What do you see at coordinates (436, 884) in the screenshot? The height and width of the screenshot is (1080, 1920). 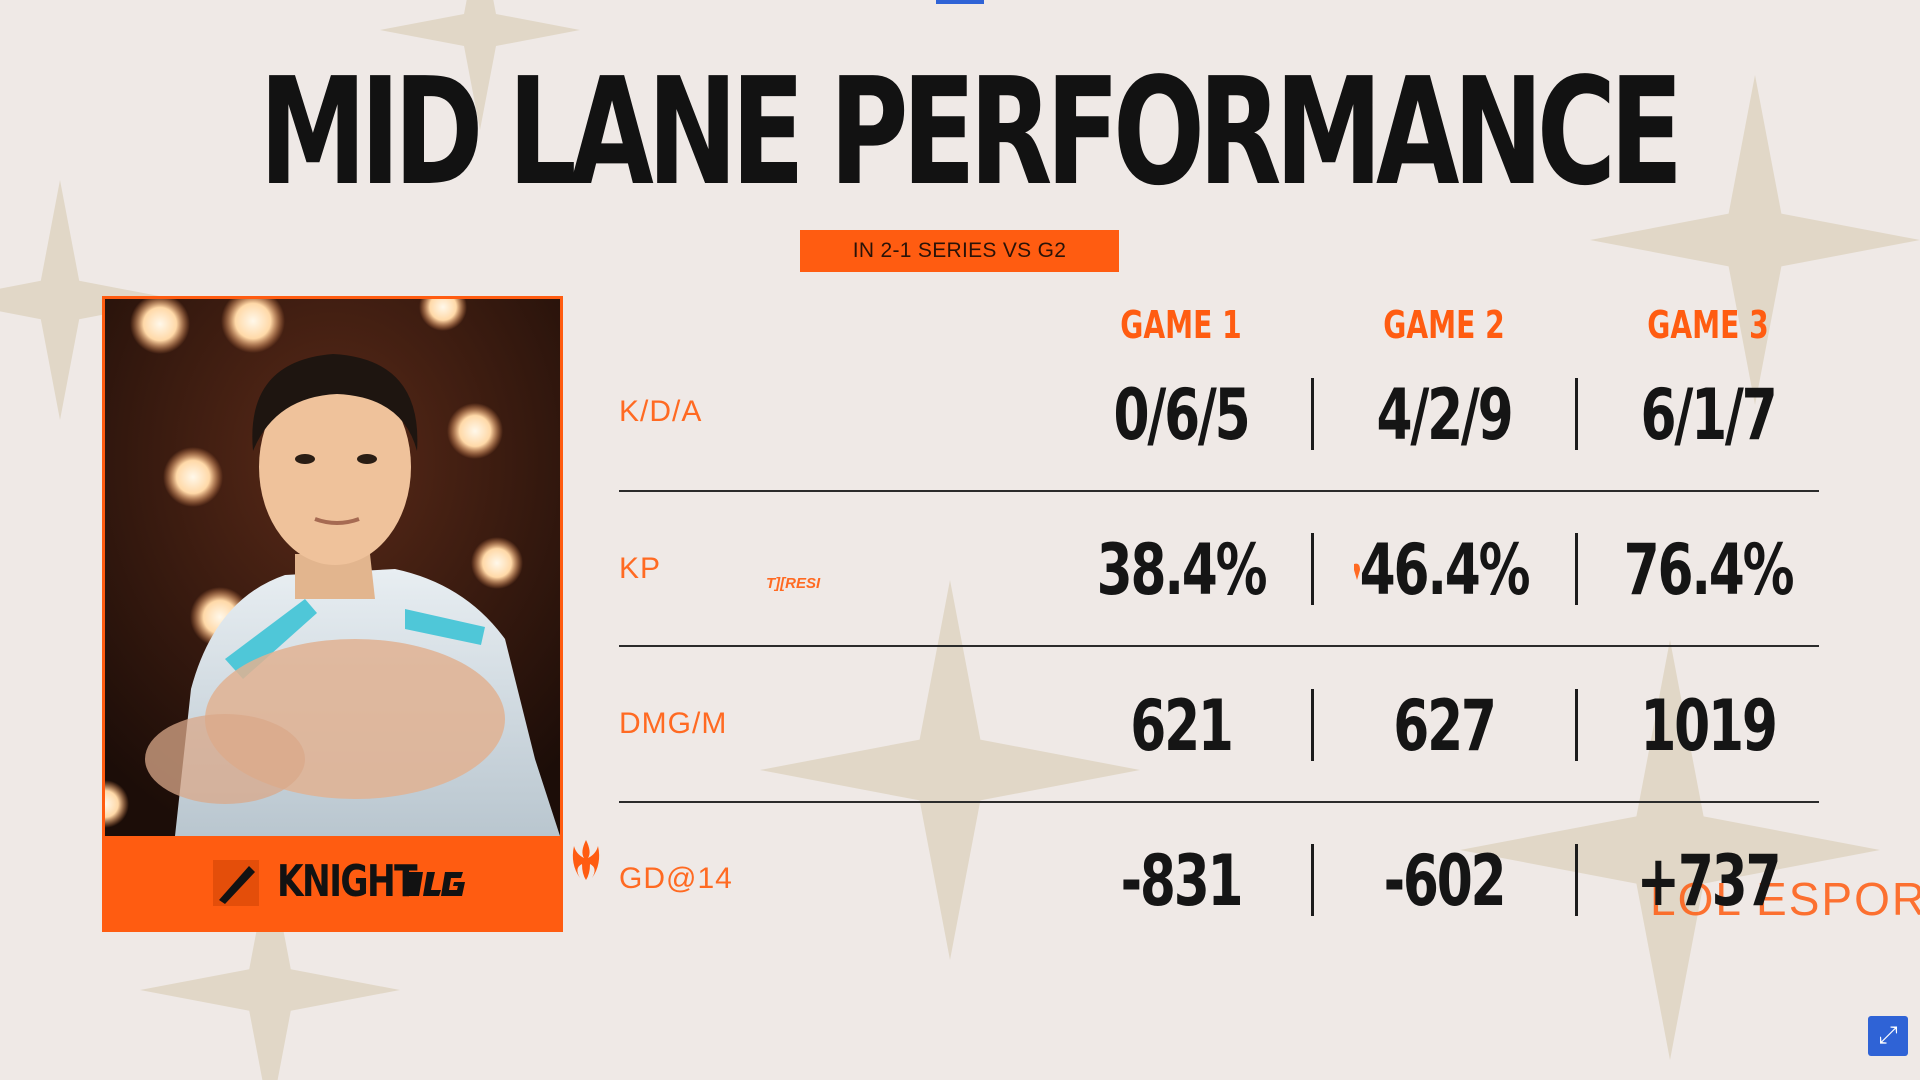 I see `blg-logo` at bounding box center [436, 884].